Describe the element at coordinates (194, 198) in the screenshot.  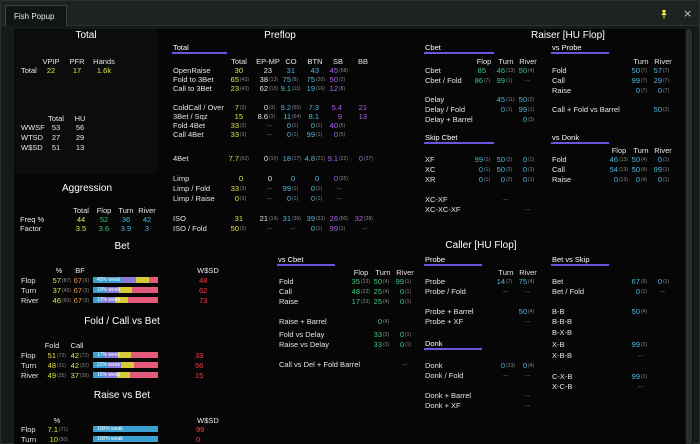
I see `row-label: Limp / Raise` at that location.